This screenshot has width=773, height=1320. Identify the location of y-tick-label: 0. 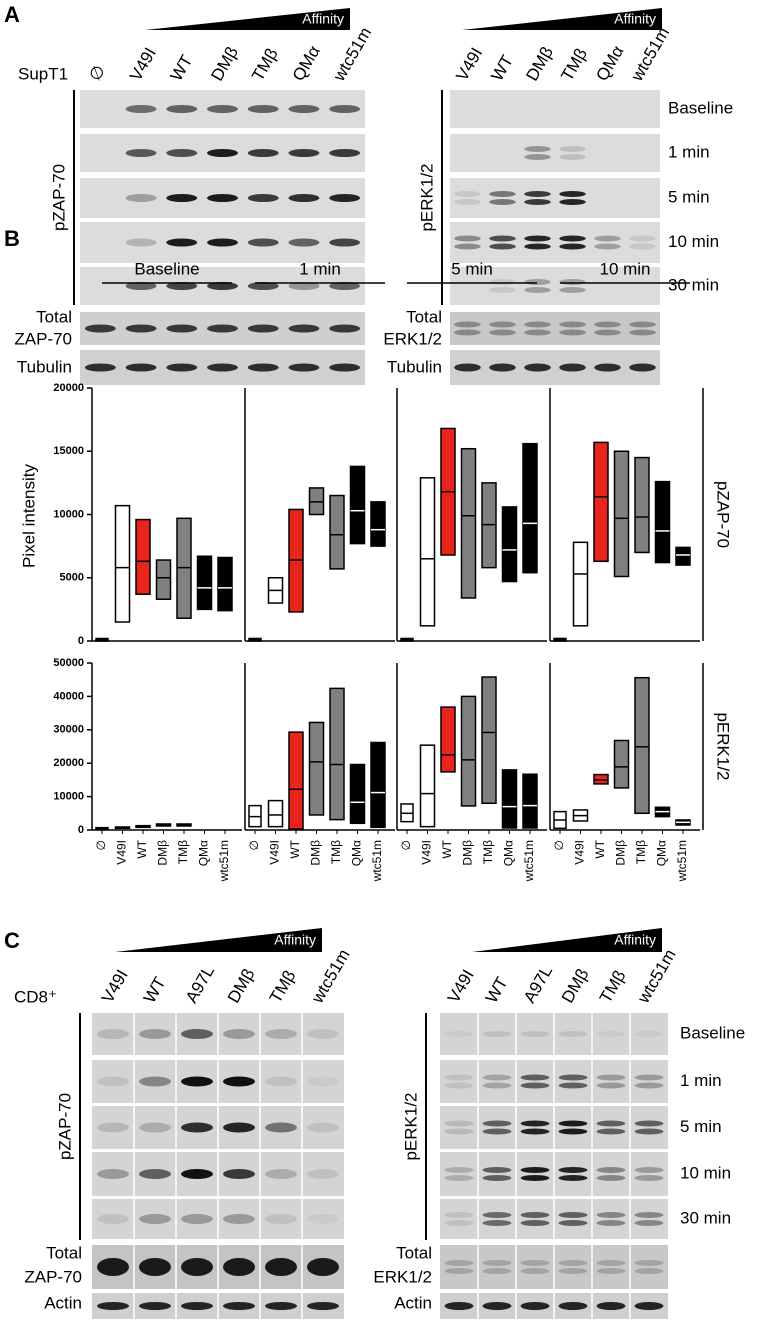
(81, 641).